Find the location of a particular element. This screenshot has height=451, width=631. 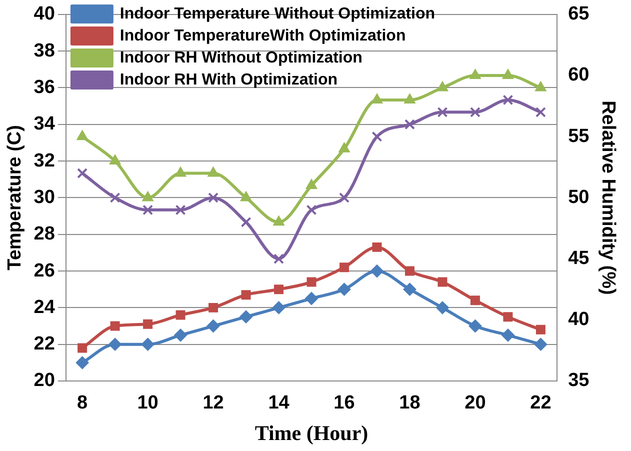

y2-tick-label: 50 is located at coordinates (579, 197).